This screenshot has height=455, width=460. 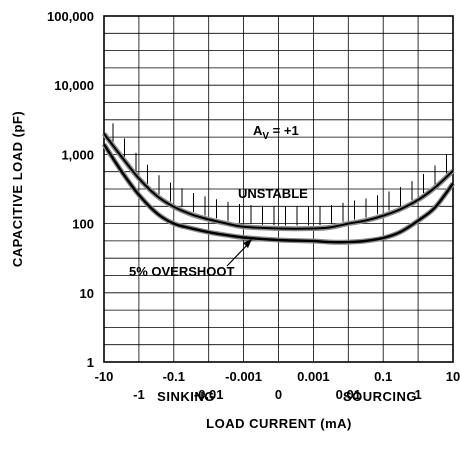 What do you see at coordinates (279, 423) in the screenshot?
I see `x-axis-label: LOAD CURRENT (mA)` at bounding box center [279, 423].